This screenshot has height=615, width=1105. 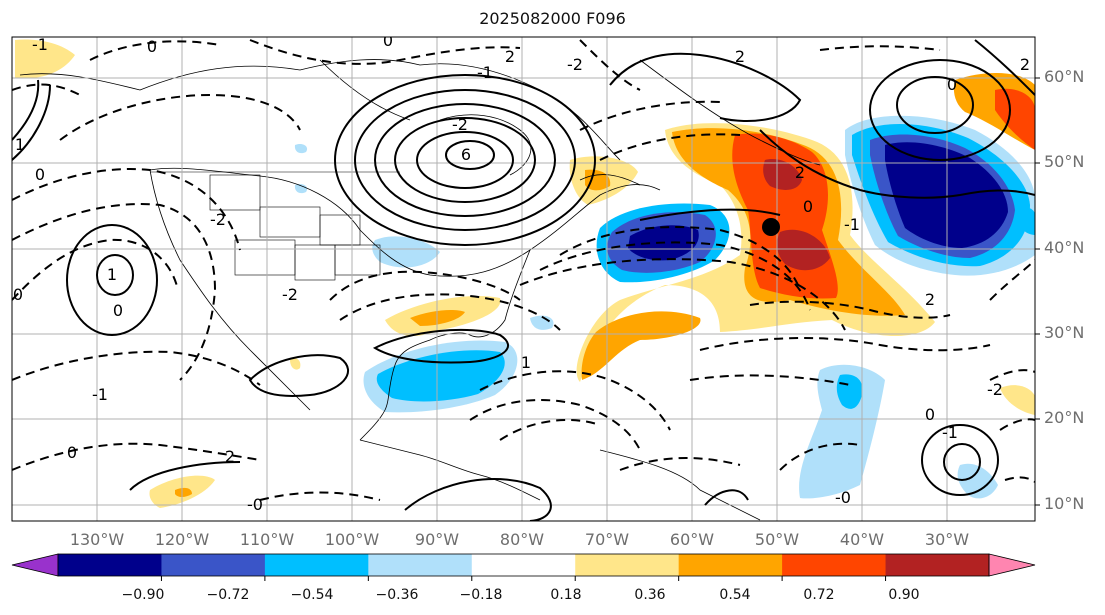 What do you see at coordinates (650, 595) in the screenshot?
I see `colorbar-tick-label: 0.36` at bounding box center [650, 595].